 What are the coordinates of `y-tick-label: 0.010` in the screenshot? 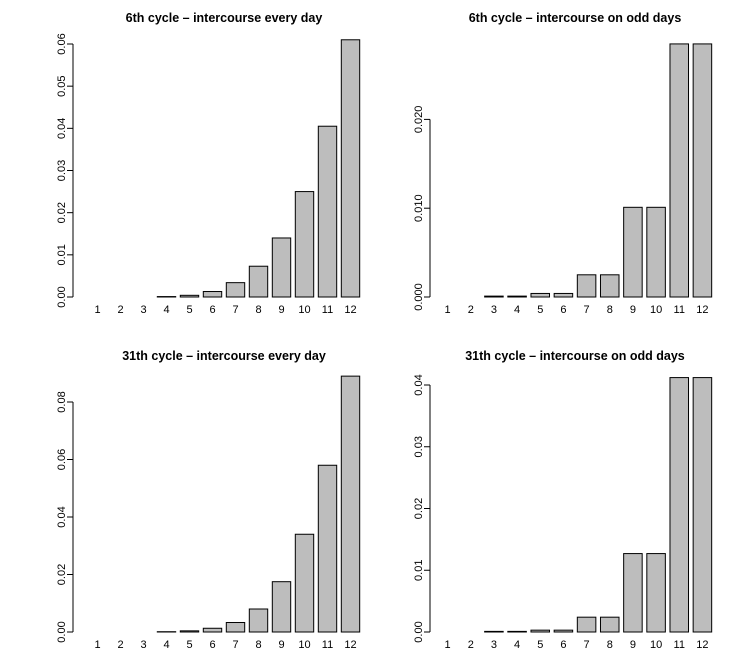 It's located at (419, 208).